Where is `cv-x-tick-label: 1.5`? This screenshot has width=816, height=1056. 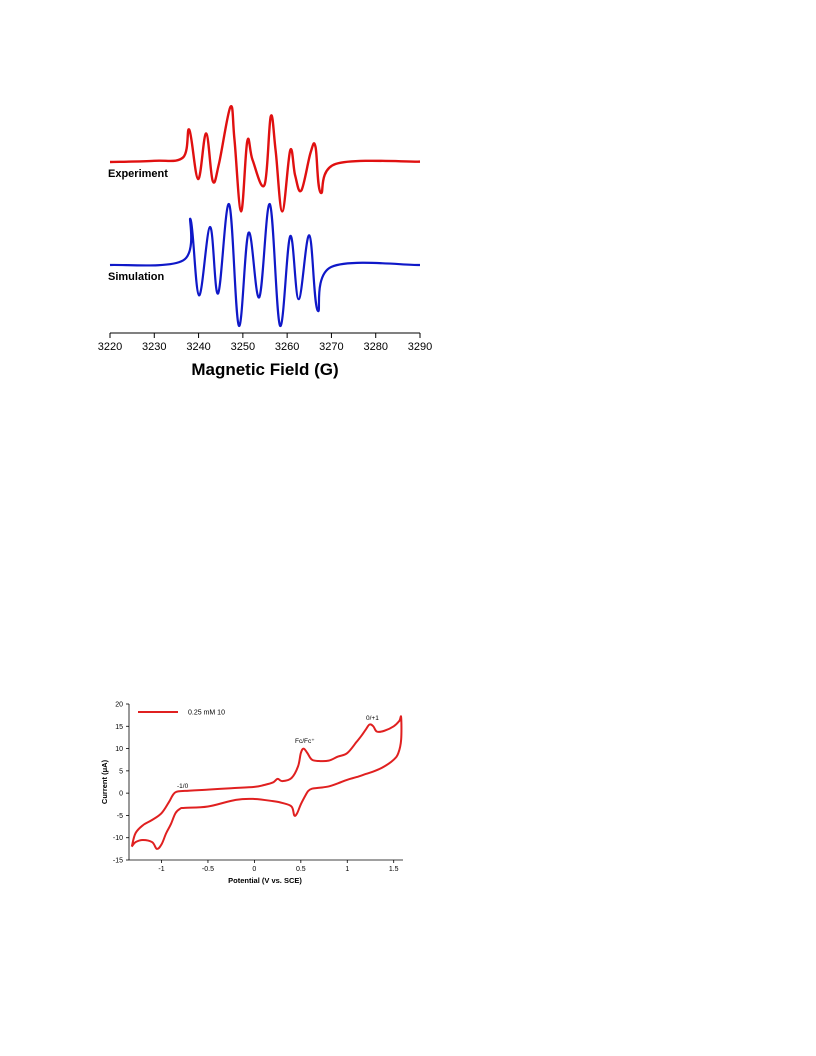 cv-x-tick-label: 1.5 is located at coordinates (394, 869).